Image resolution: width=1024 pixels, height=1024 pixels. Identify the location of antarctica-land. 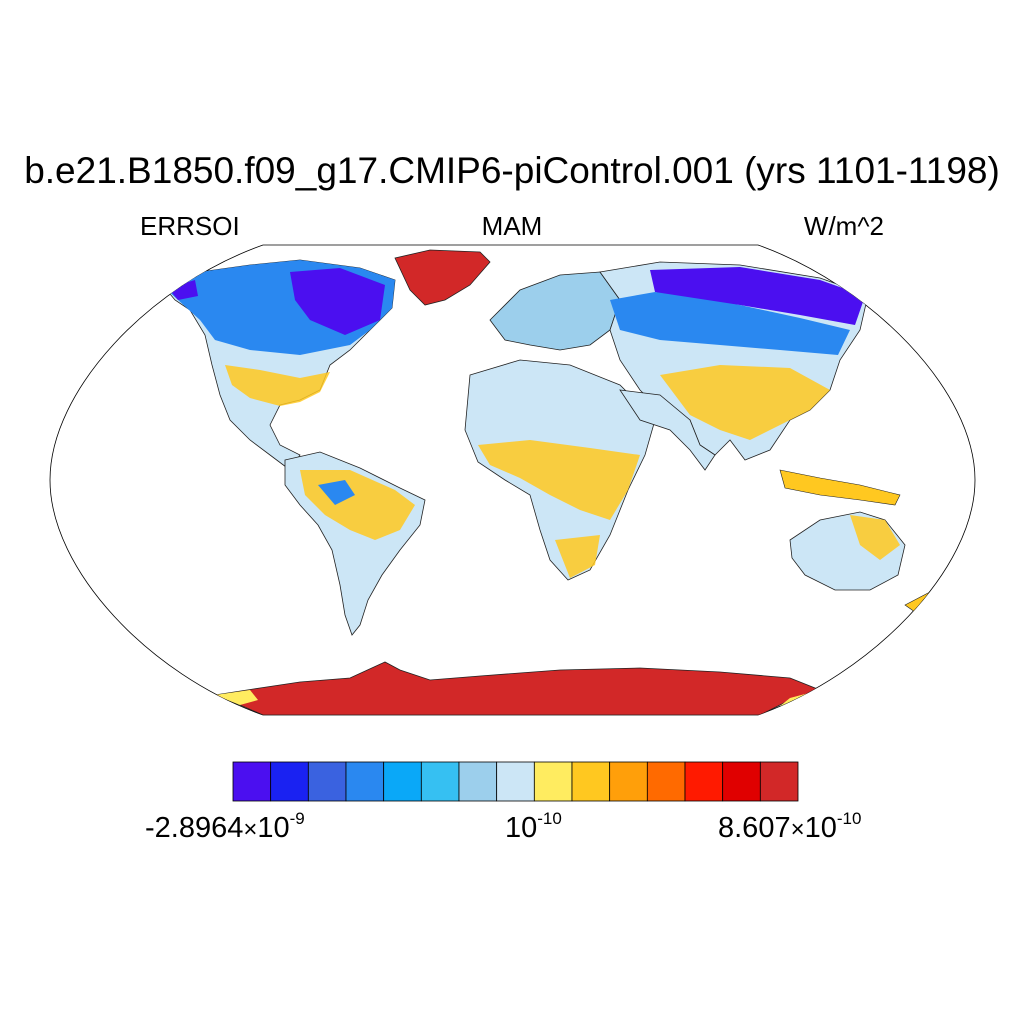
(517, 688).